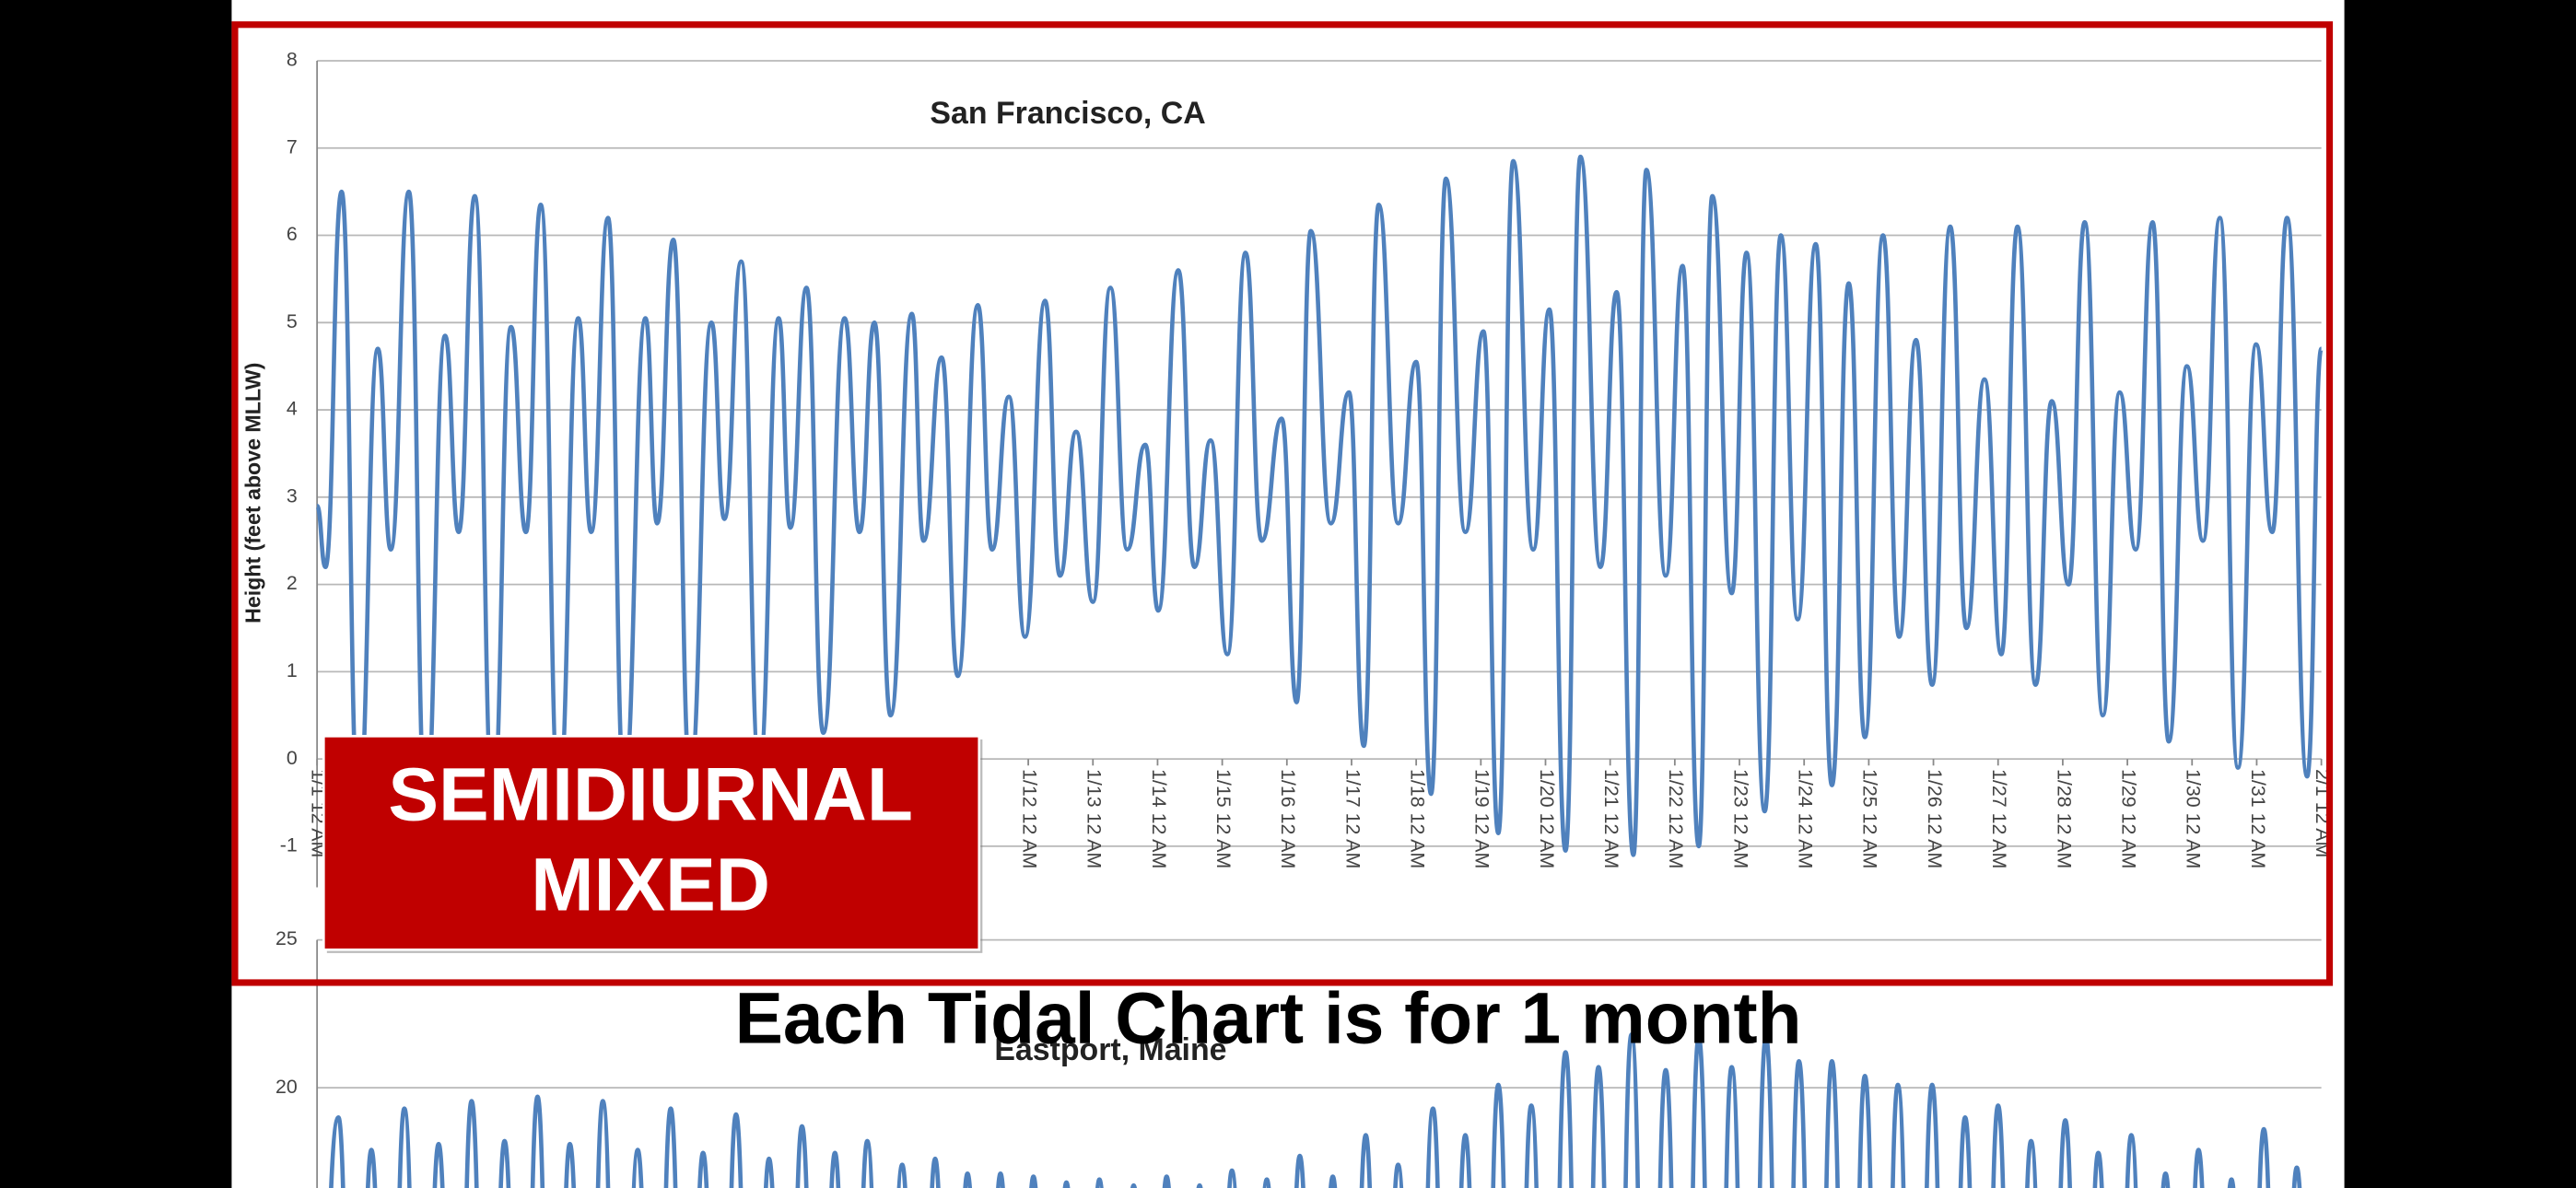  Describe the element at coordinates (1268, 1017) in the screenshot. I see `caption: Each Tidal Chart is for 1 month` at that location.